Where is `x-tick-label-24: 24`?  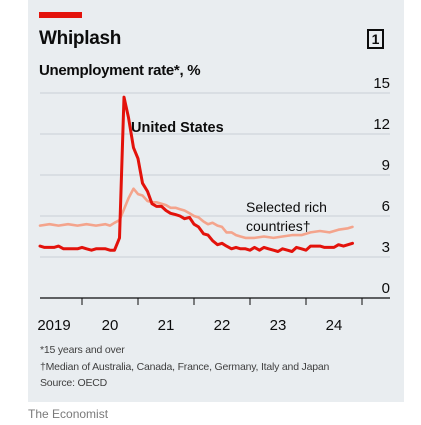 x-tick-label-24: 24 is located at coordinates (334, 325).